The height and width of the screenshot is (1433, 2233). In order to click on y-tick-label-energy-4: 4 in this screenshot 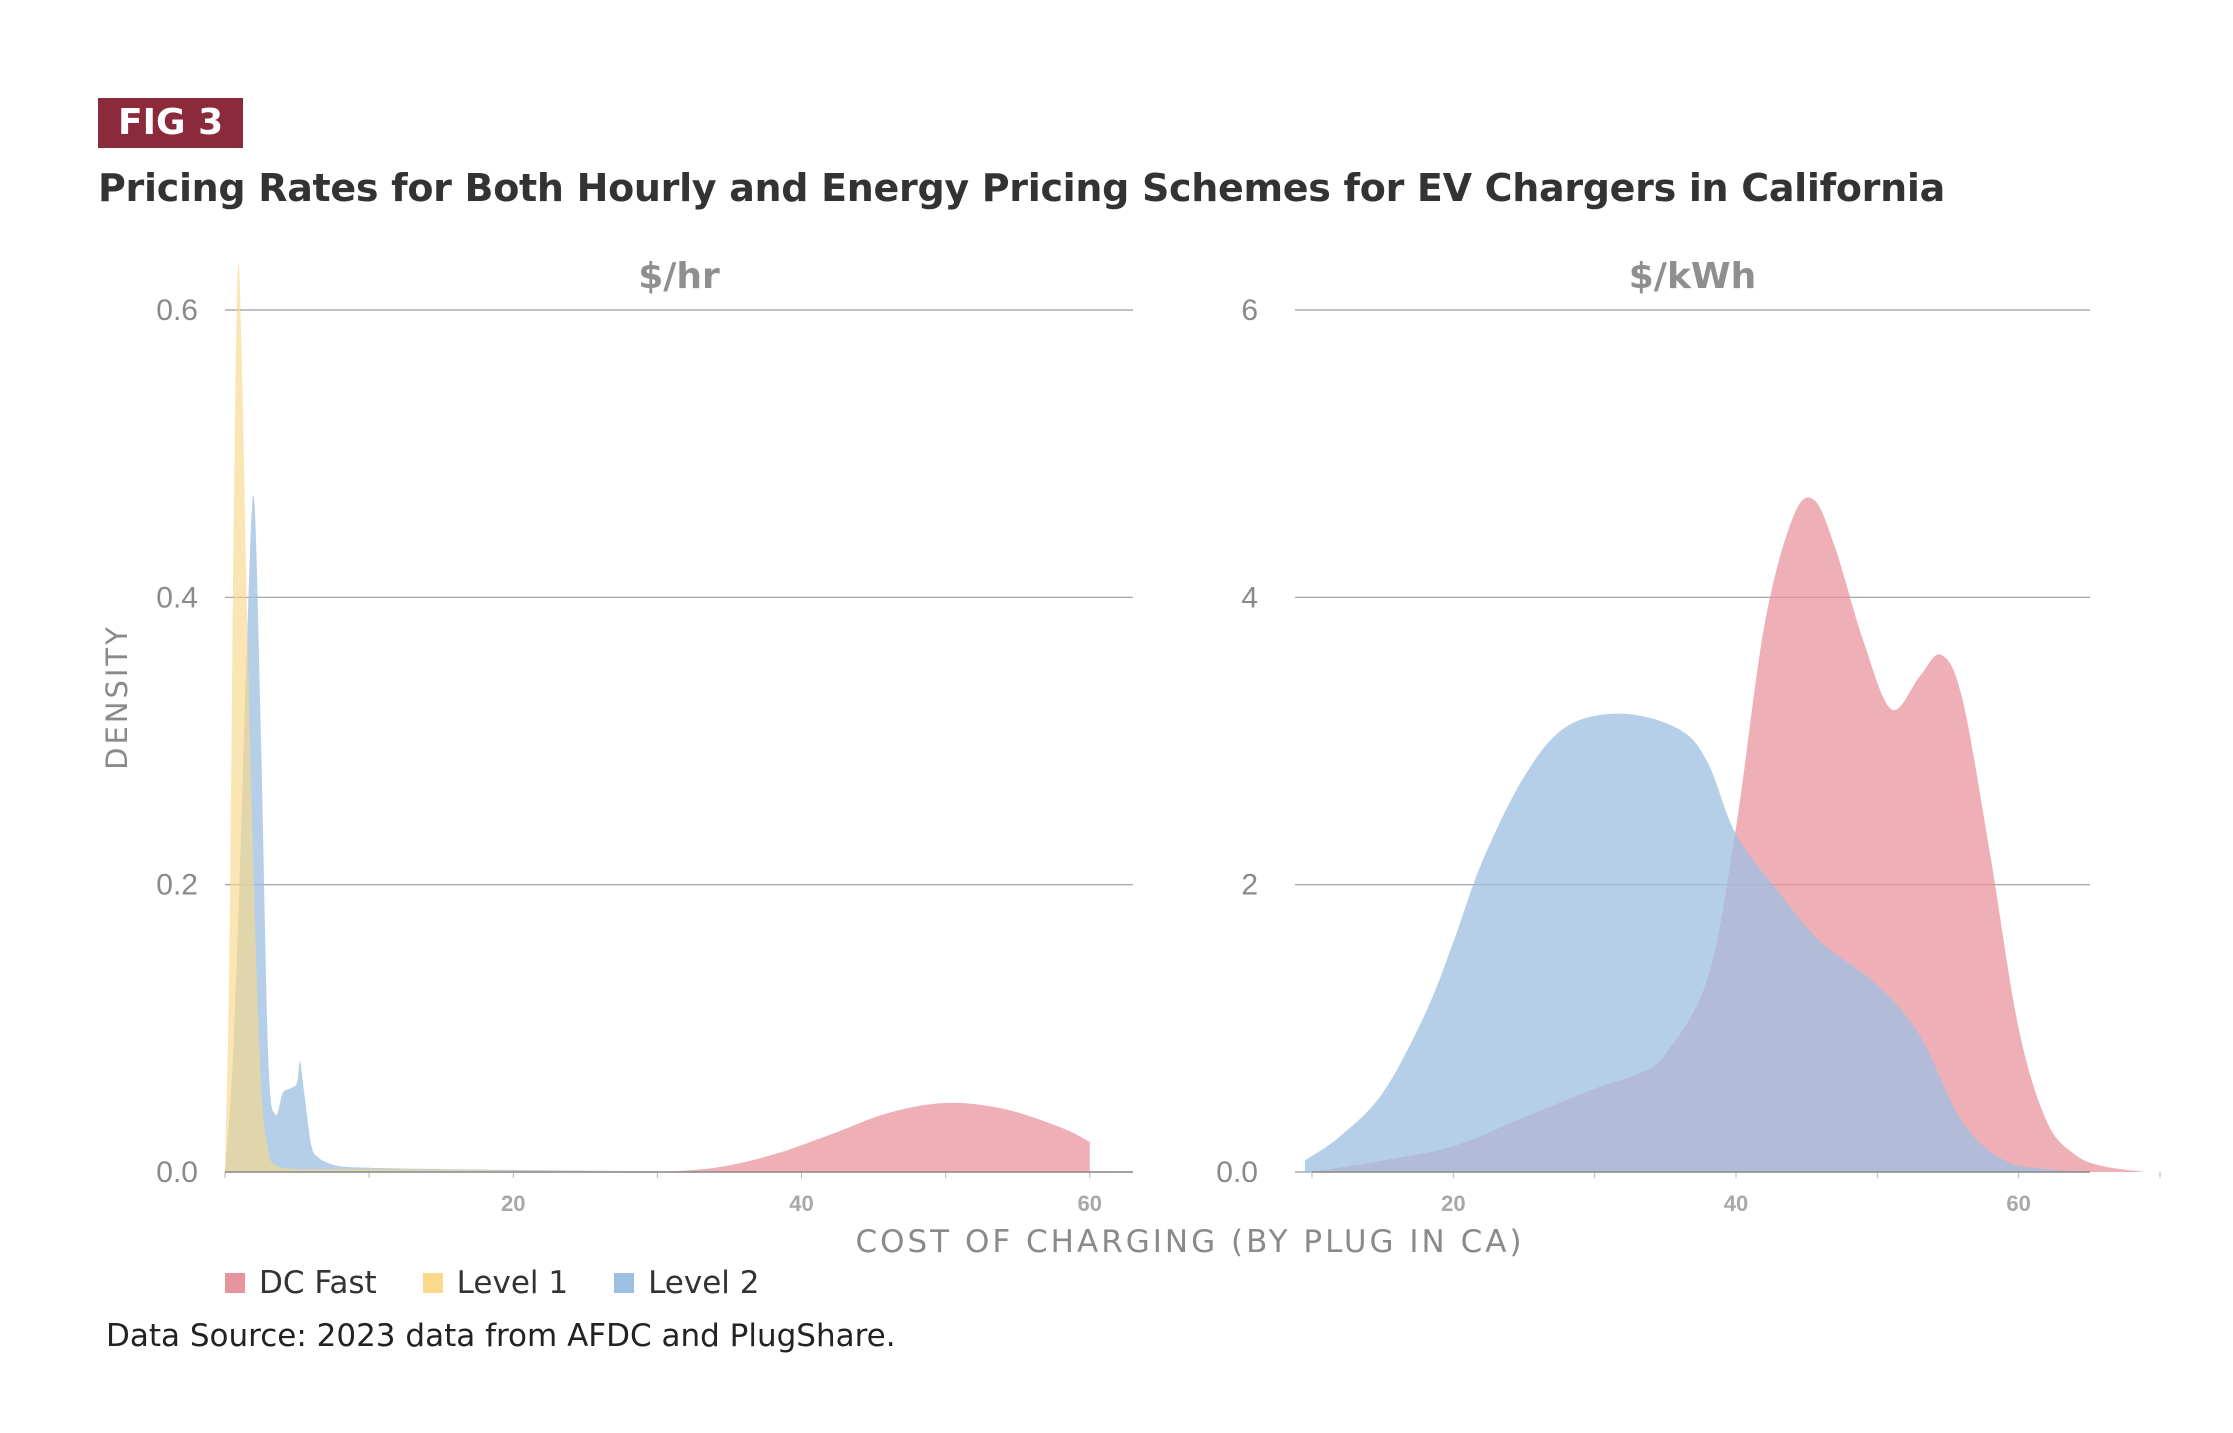, I will do `click(1249, 597)`.